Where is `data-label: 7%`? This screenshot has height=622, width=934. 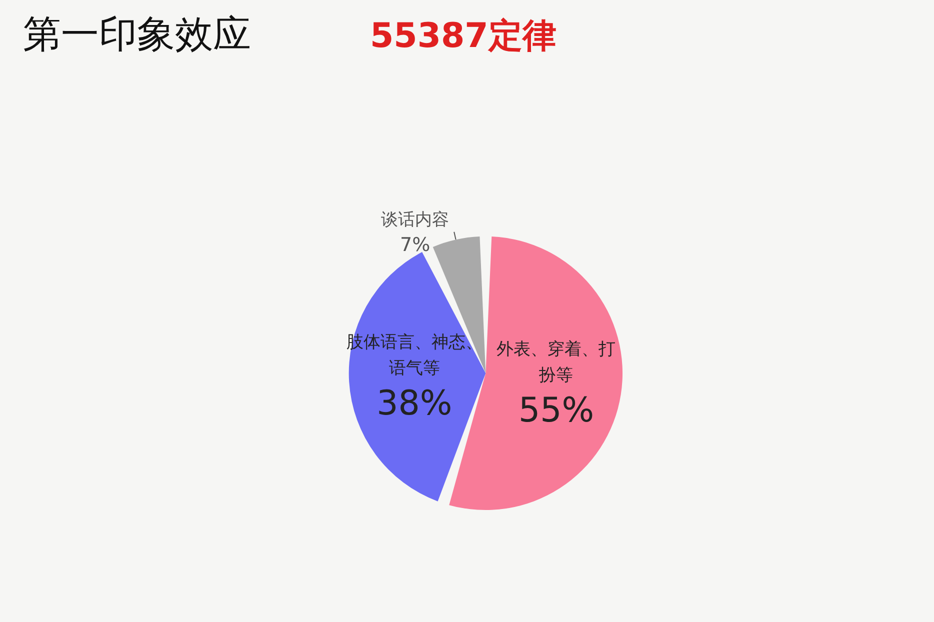
data-label: 7% is located at coordinates (415, 245).